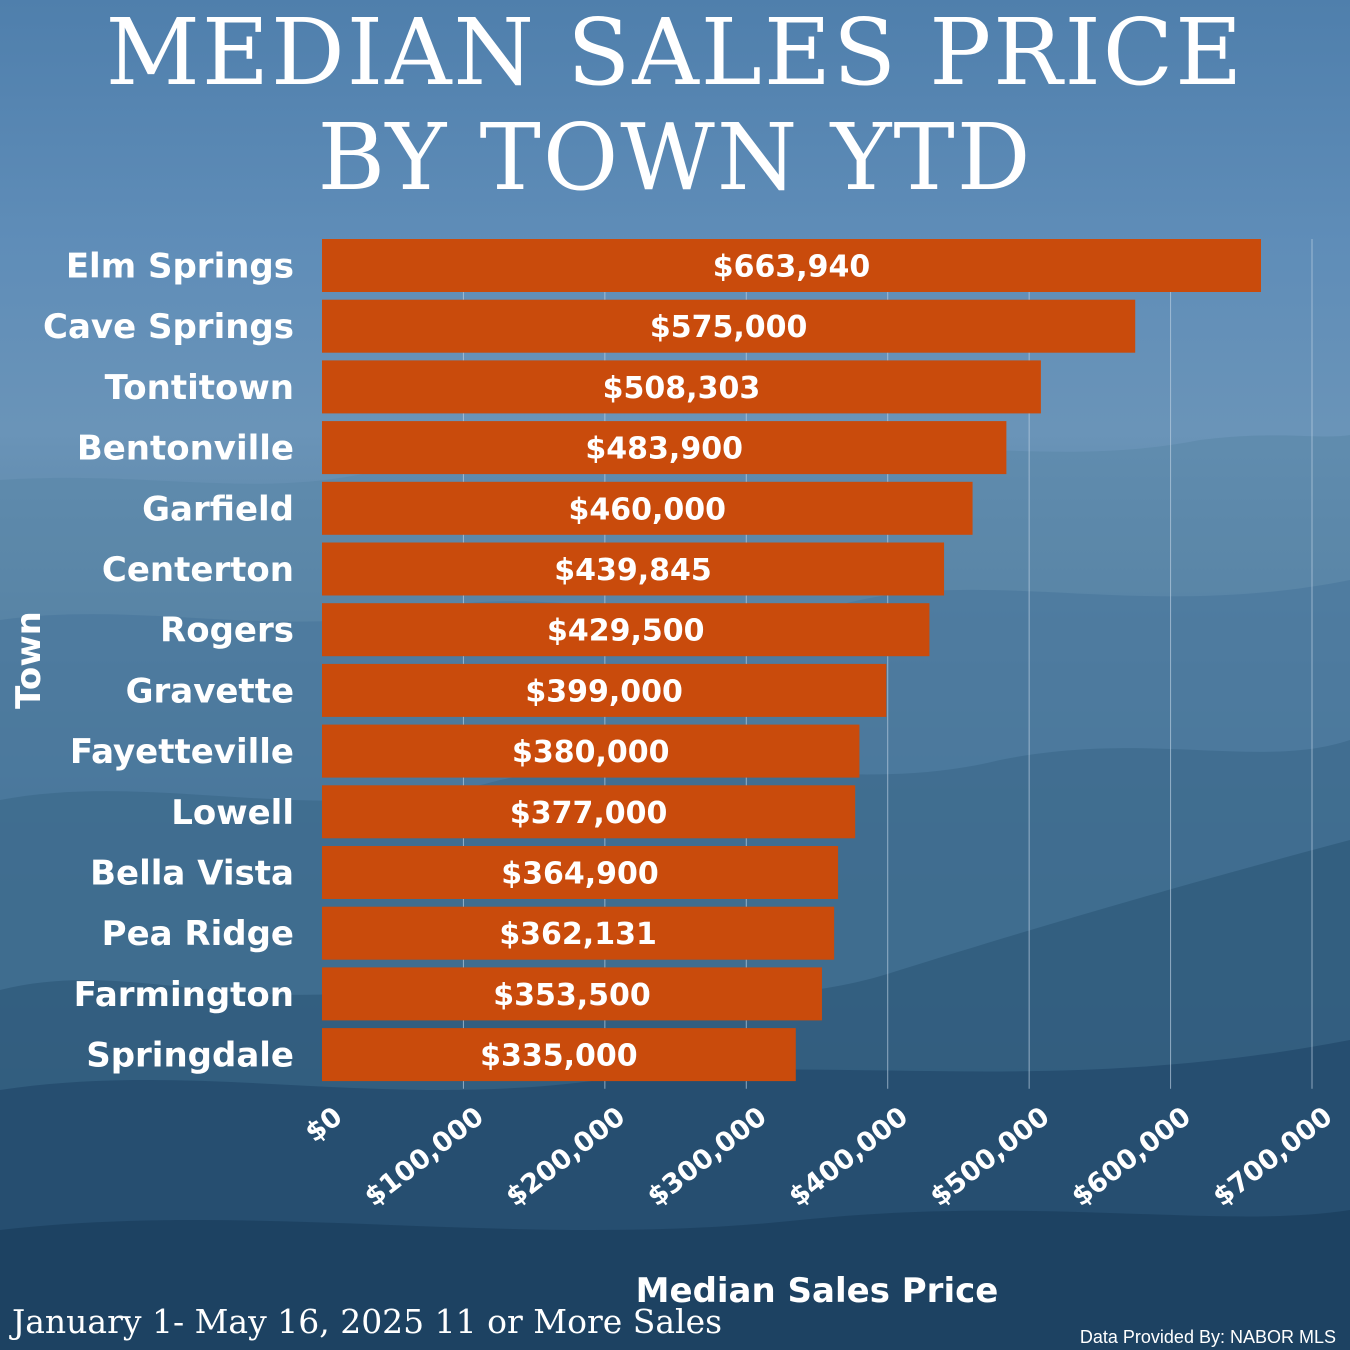  Describe the element at coordinates (324, 1125) in the screenshot. I see `tick-label-0: $0` at that location.